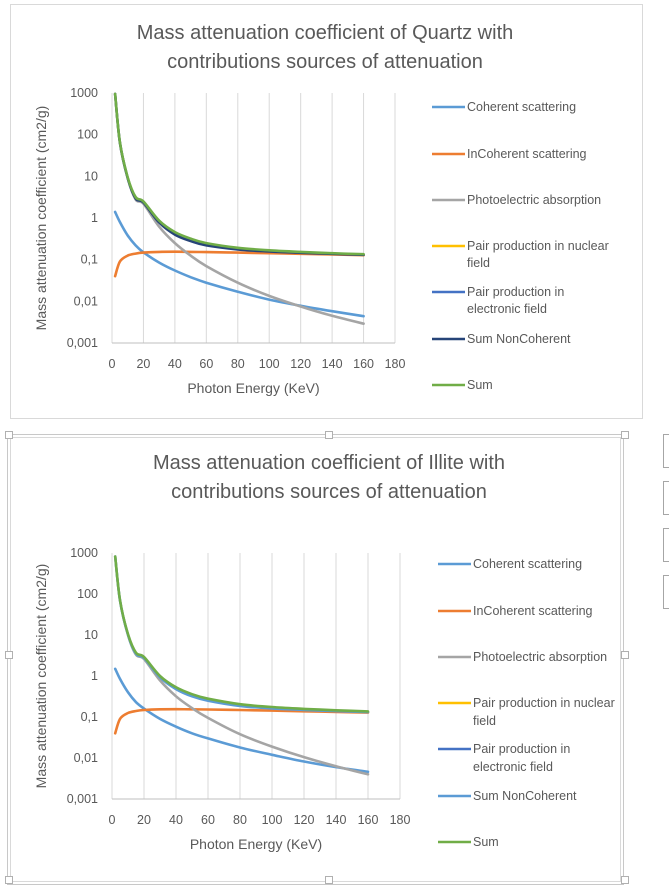 The width and height of the screenshot is (669, 891). I want to click on resize-handle-middle-left, so click(9, 655).